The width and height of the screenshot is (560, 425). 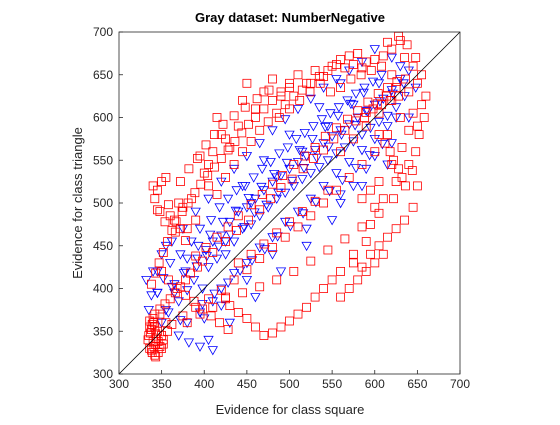 What do you see at coordinates (332, 384) in the screenshot?
I see `x-tick-label: 550` at bounding box center [332, 384].